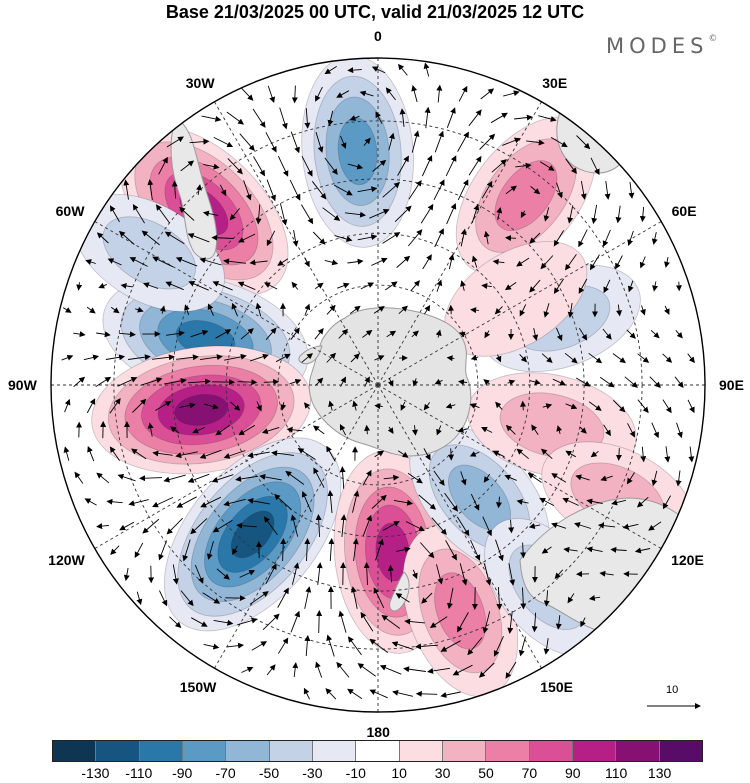  I want to click on meridian-line, so click(236, 466).